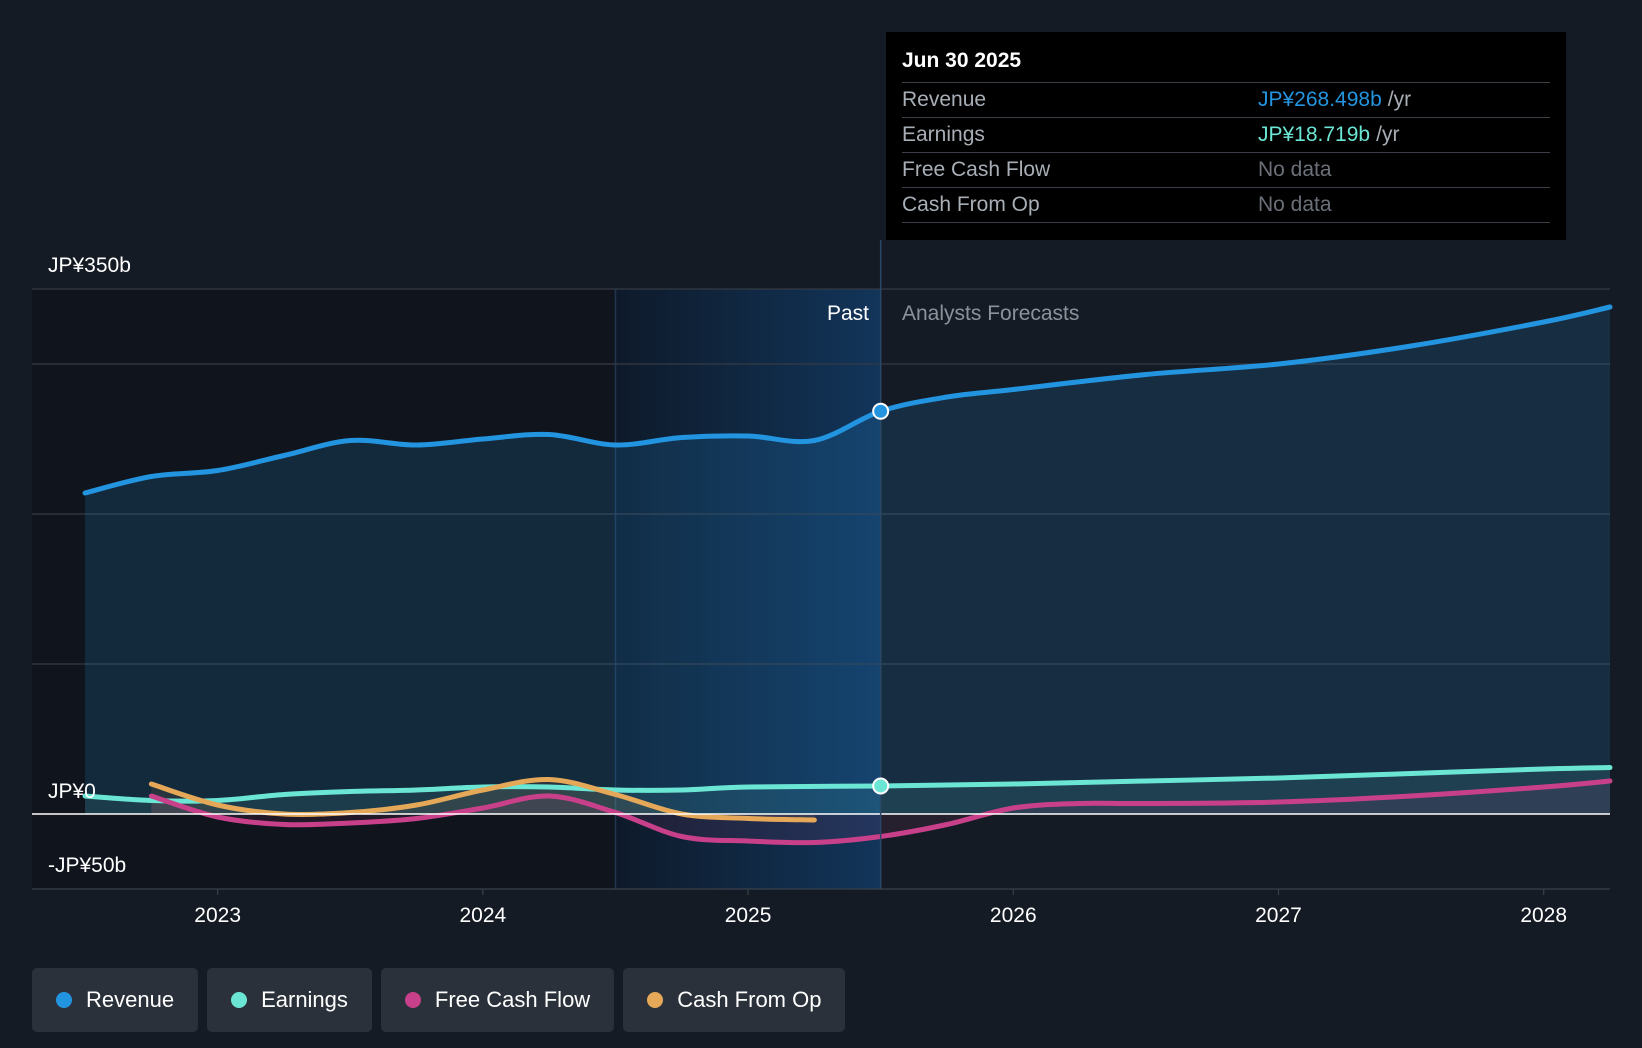  I want to click on tooltip-label: Free Cash Flow, so click(976, 169).